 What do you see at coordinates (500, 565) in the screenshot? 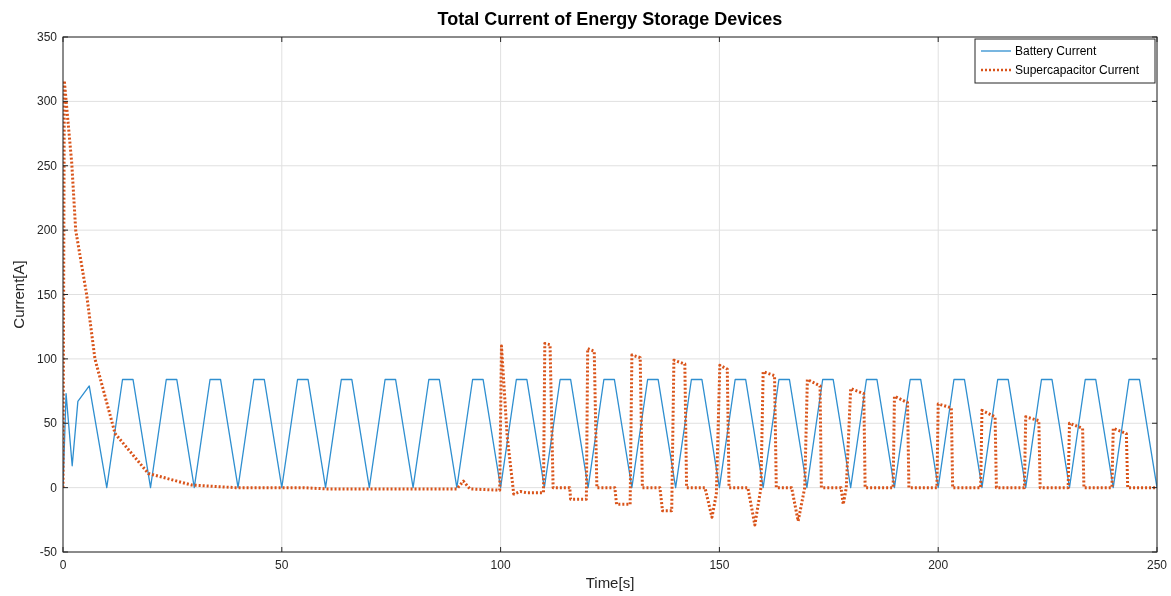
I see `x-tick-label: 100` at bounding box center [500, 565].